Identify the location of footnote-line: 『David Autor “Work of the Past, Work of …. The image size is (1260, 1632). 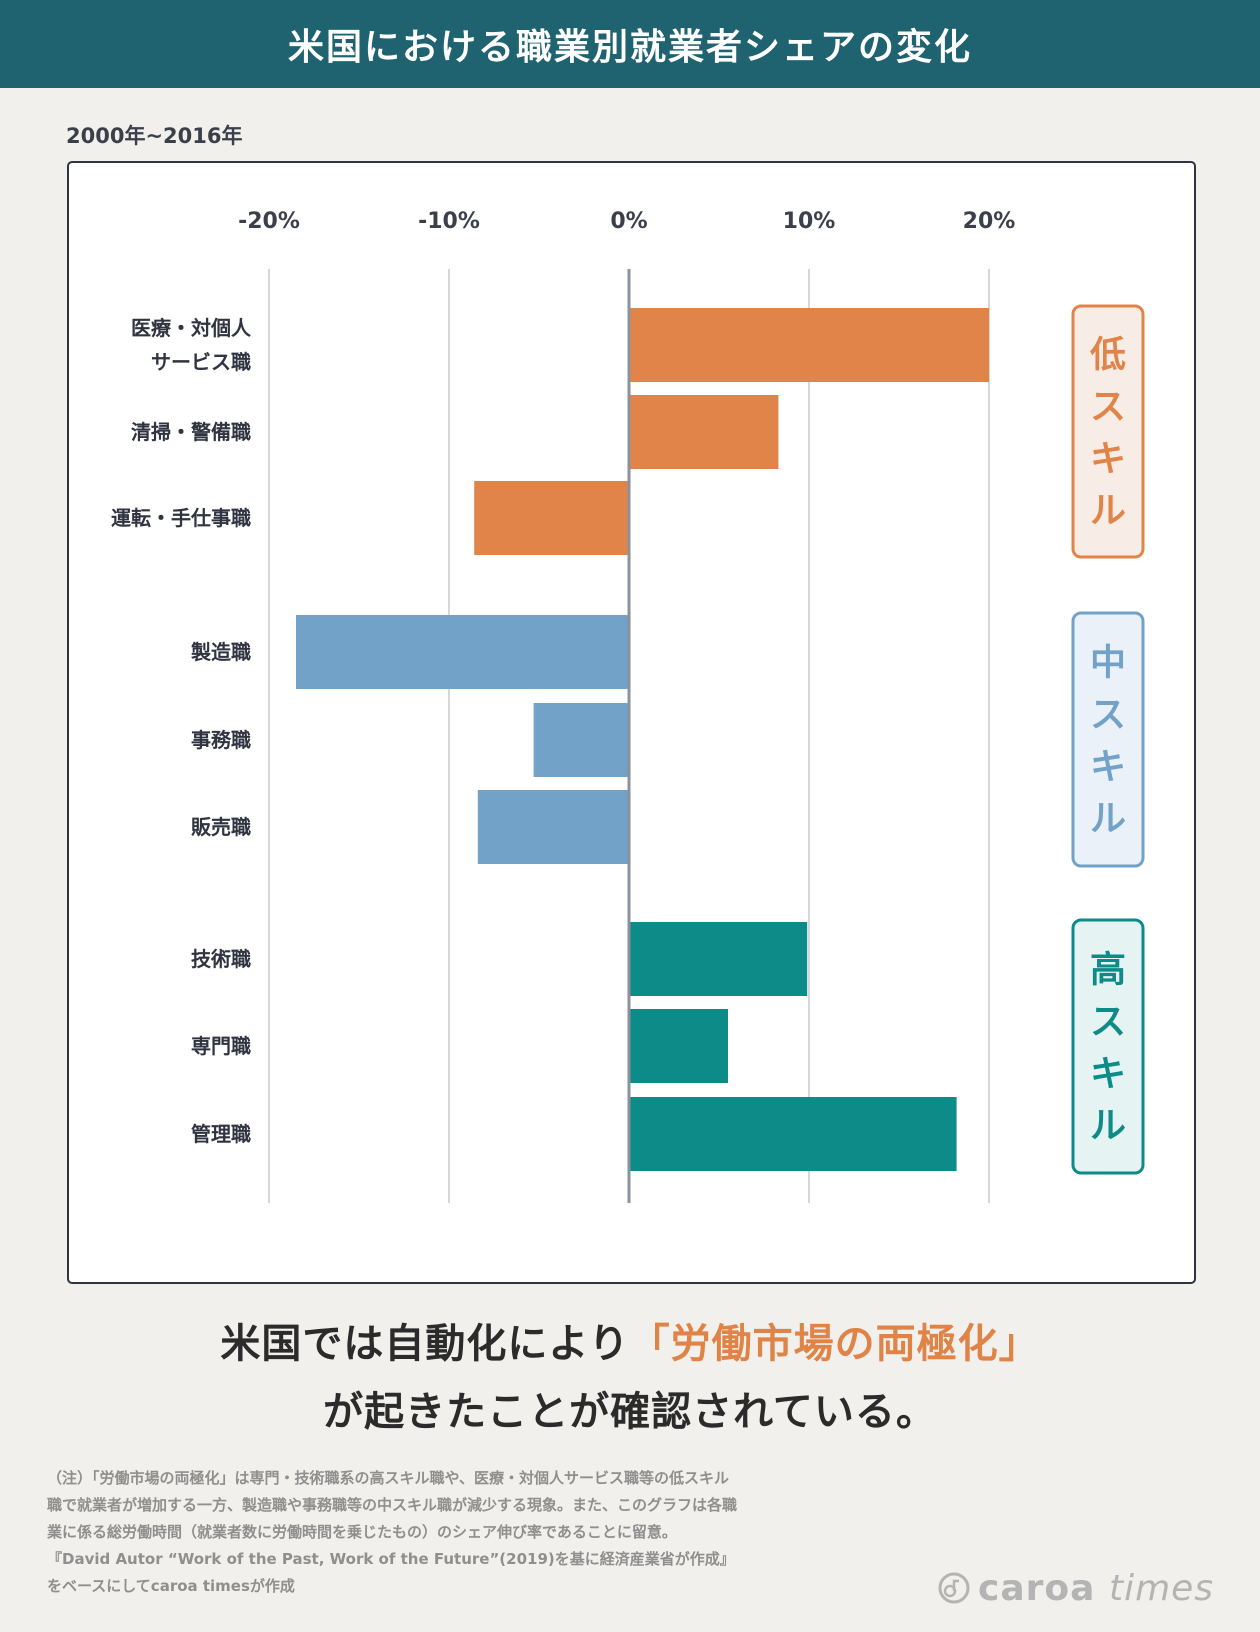
(391, 1559).